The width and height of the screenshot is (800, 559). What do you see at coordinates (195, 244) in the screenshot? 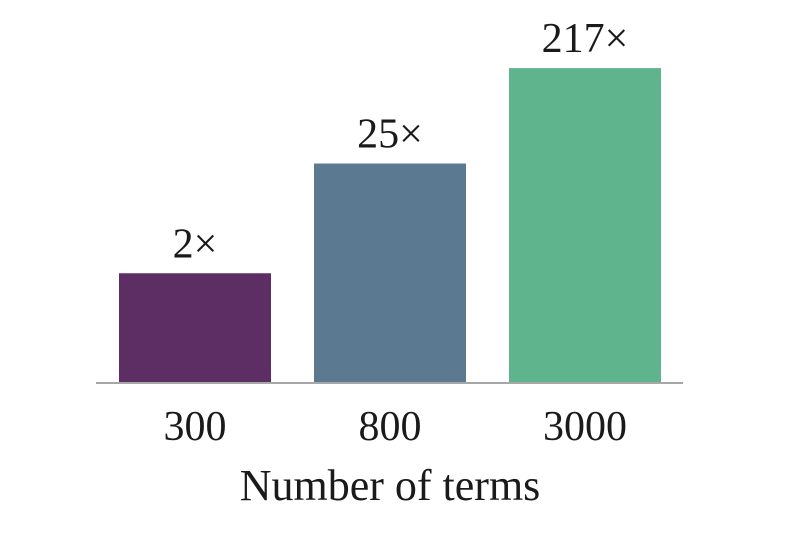
I see `value-label-300: 2×` at bounding box center [195, 244].